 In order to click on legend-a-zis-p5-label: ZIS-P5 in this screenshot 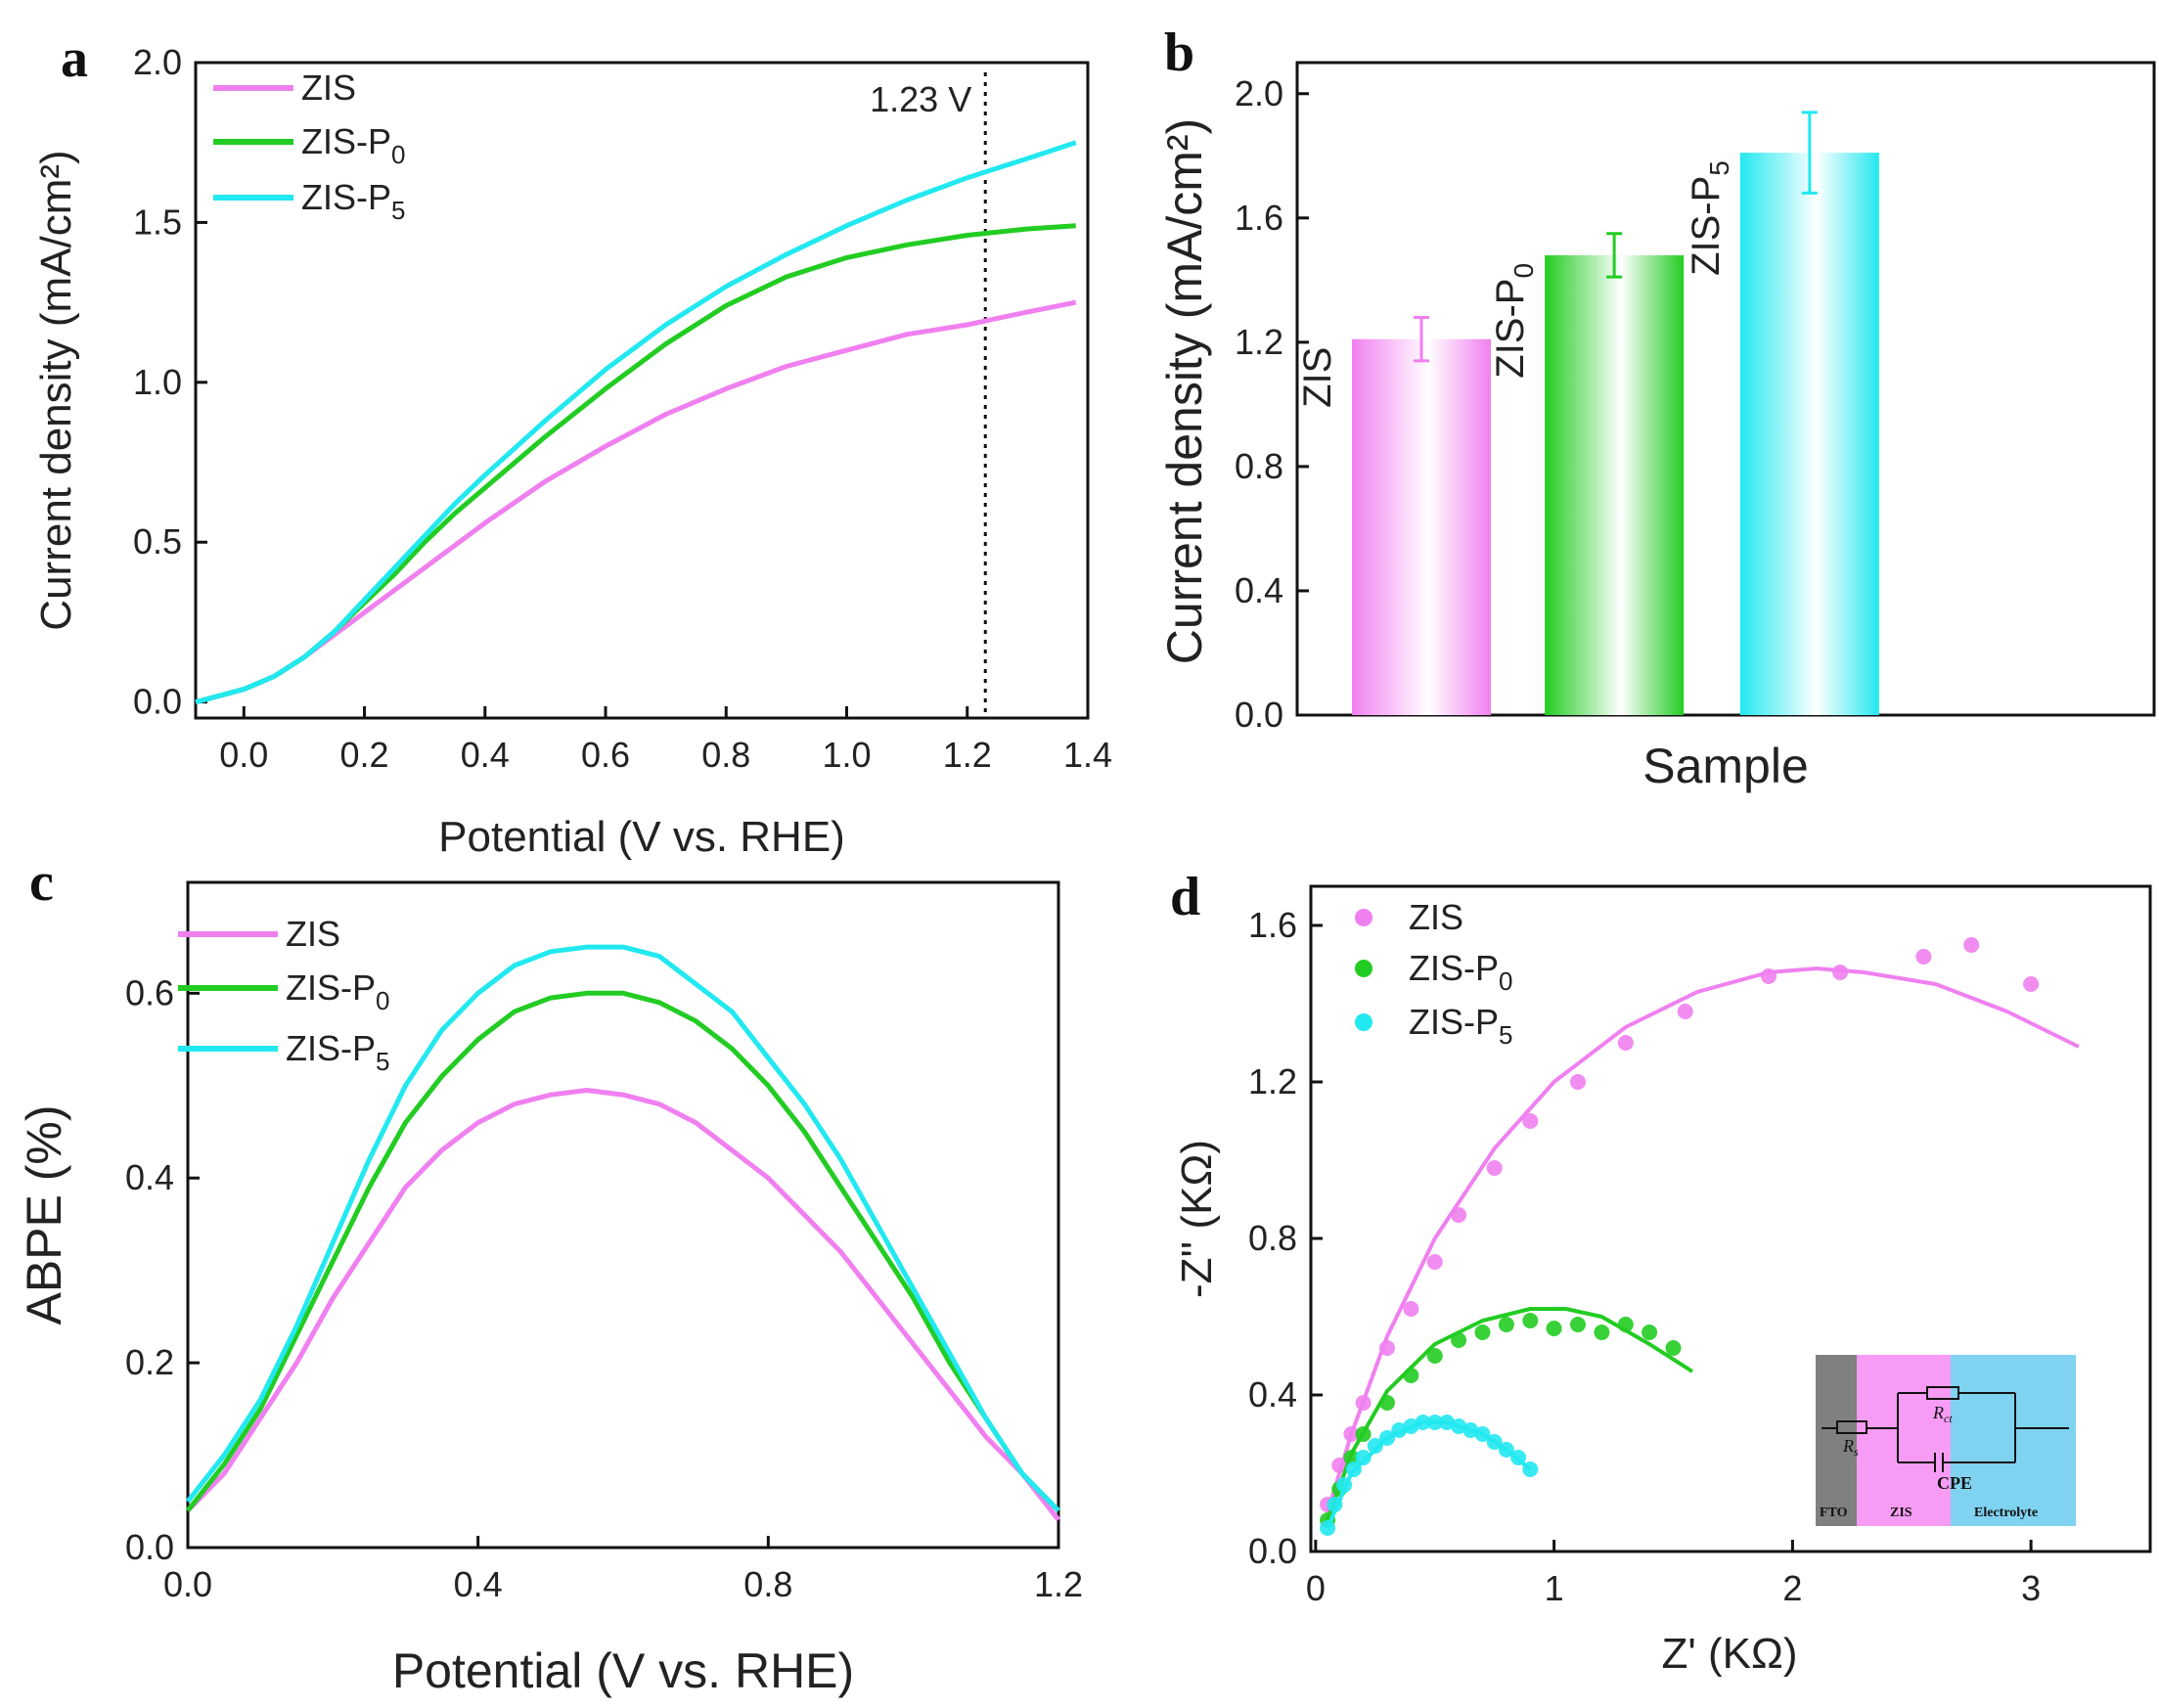, I will do `click(353, 201)`.